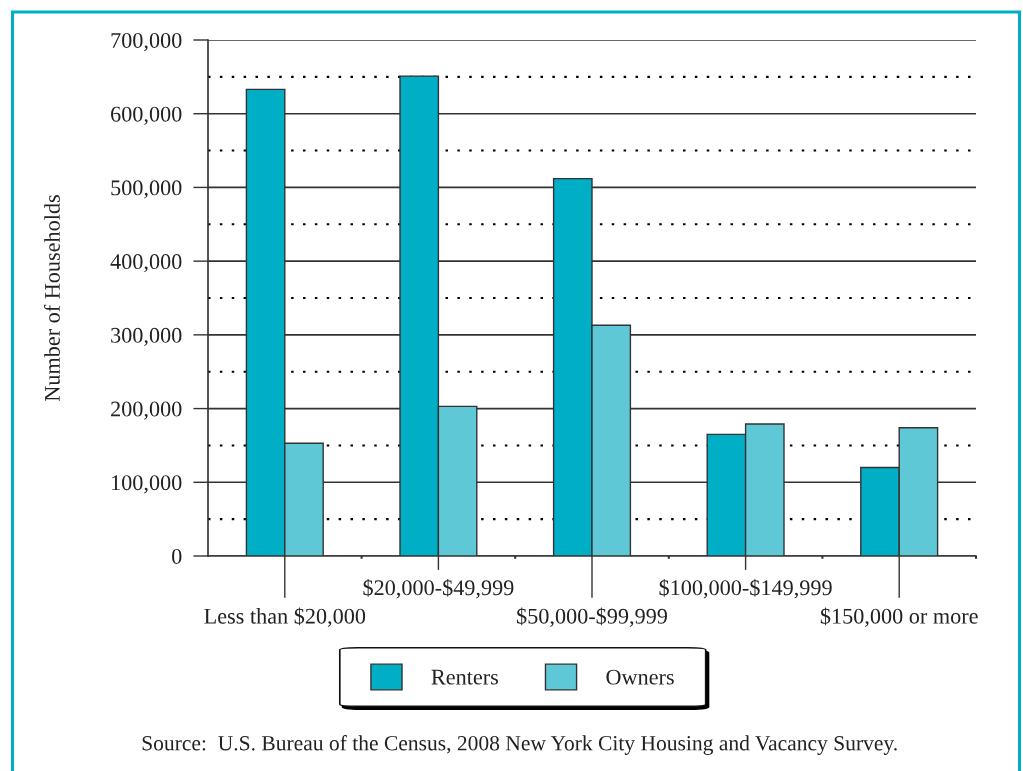 This screenshot has width=1023, height=771. Describe the element at coordinates (640, 677) in the screenshot. I see `legend-label: Owners` at that location.